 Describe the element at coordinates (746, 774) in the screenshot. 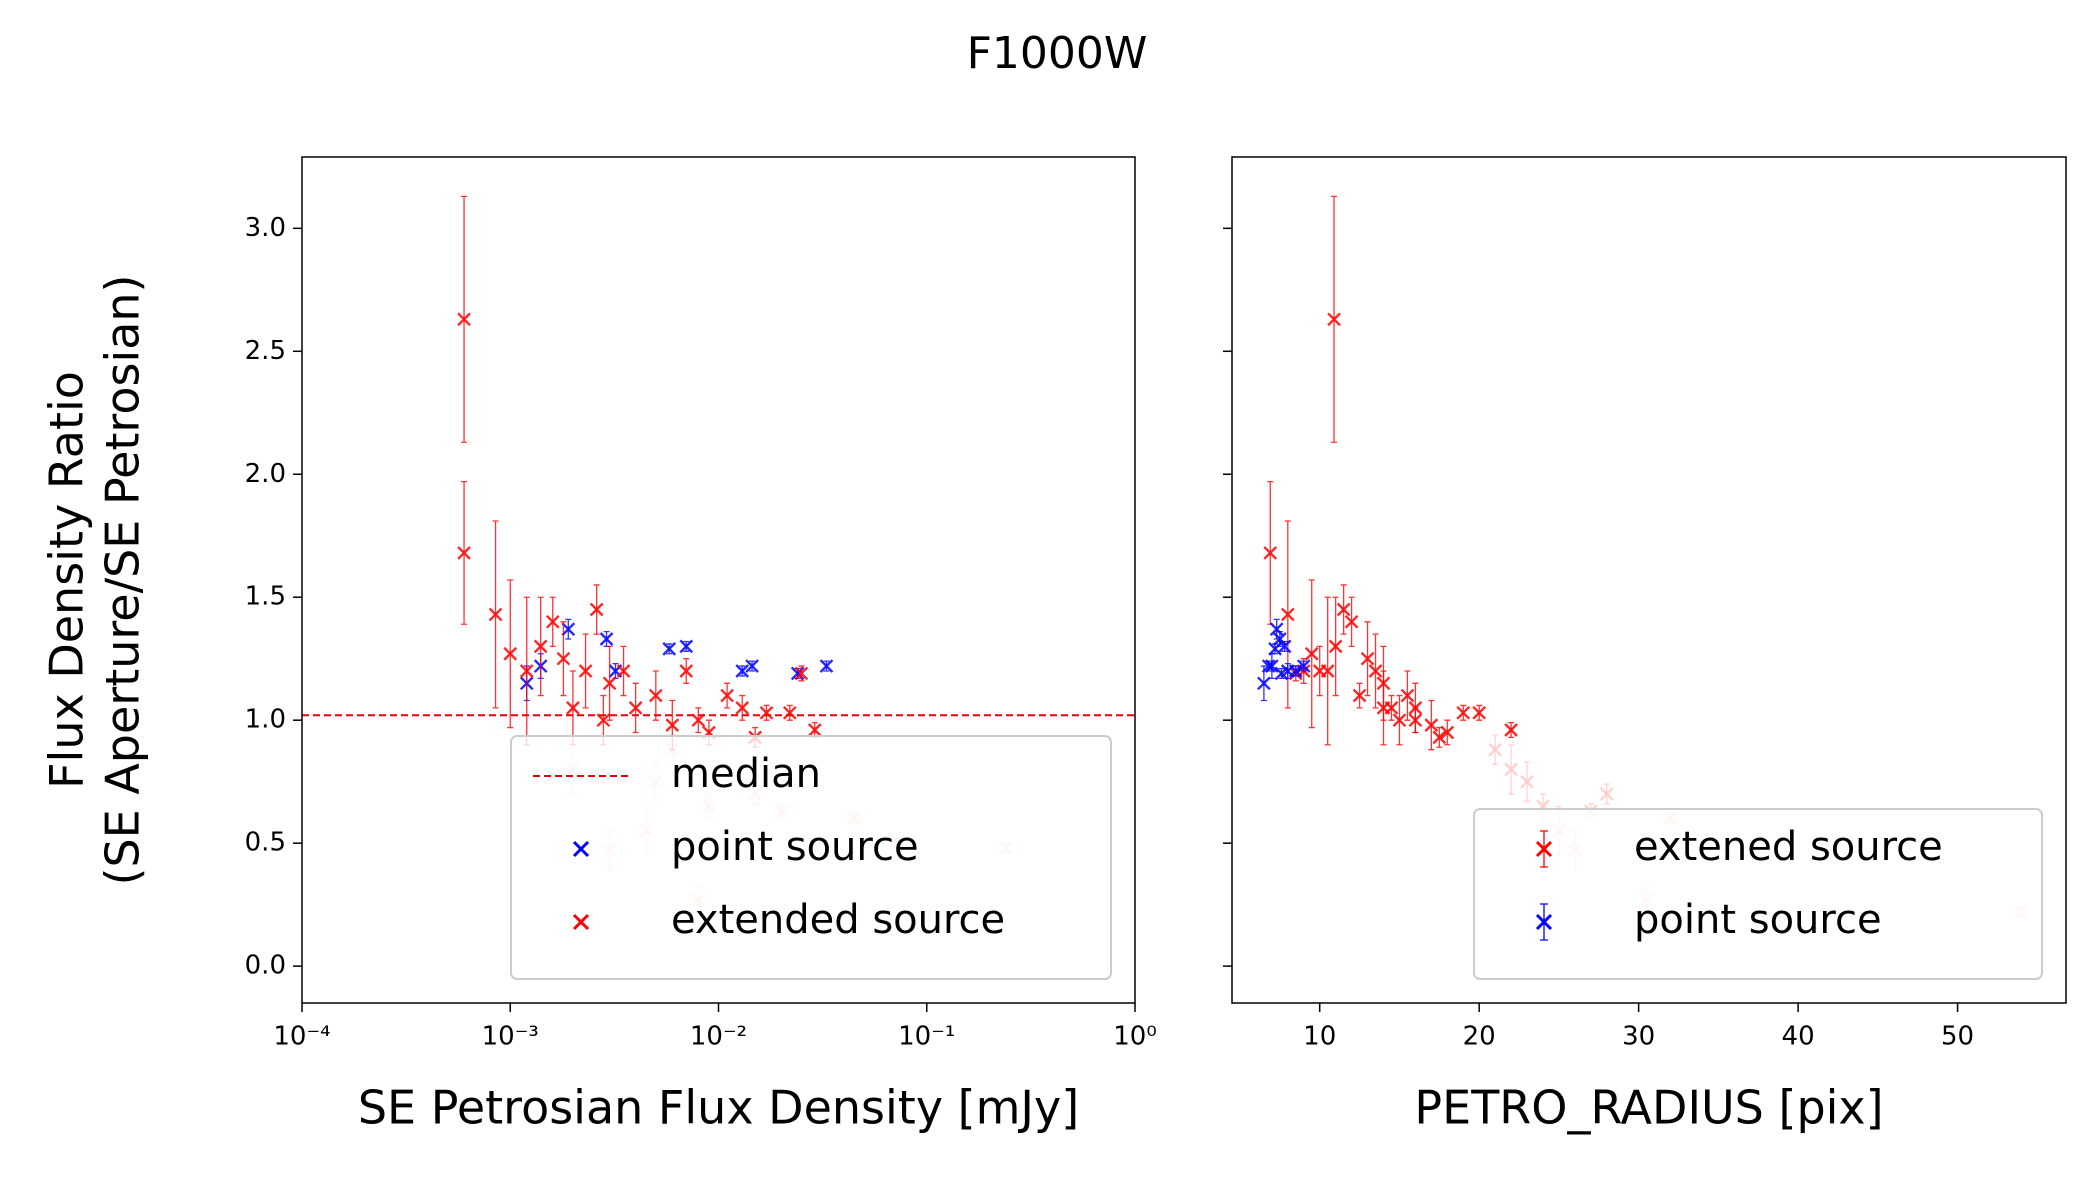

I see `legend-label: median` at that location.